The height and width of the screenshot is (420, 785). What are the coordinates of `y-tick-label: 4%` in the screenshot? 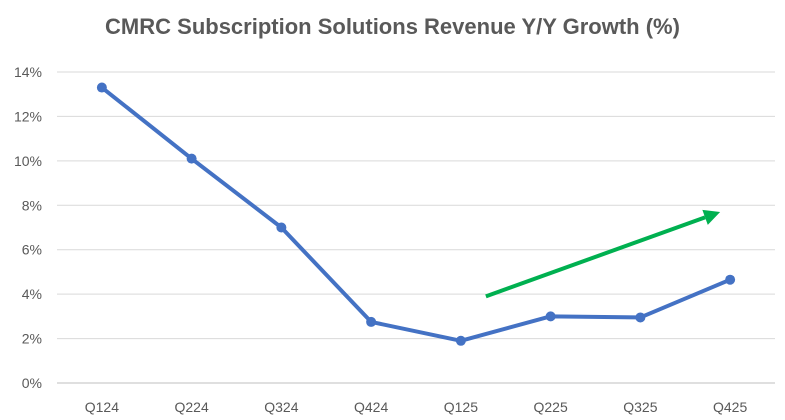 It's located at (32, 294).